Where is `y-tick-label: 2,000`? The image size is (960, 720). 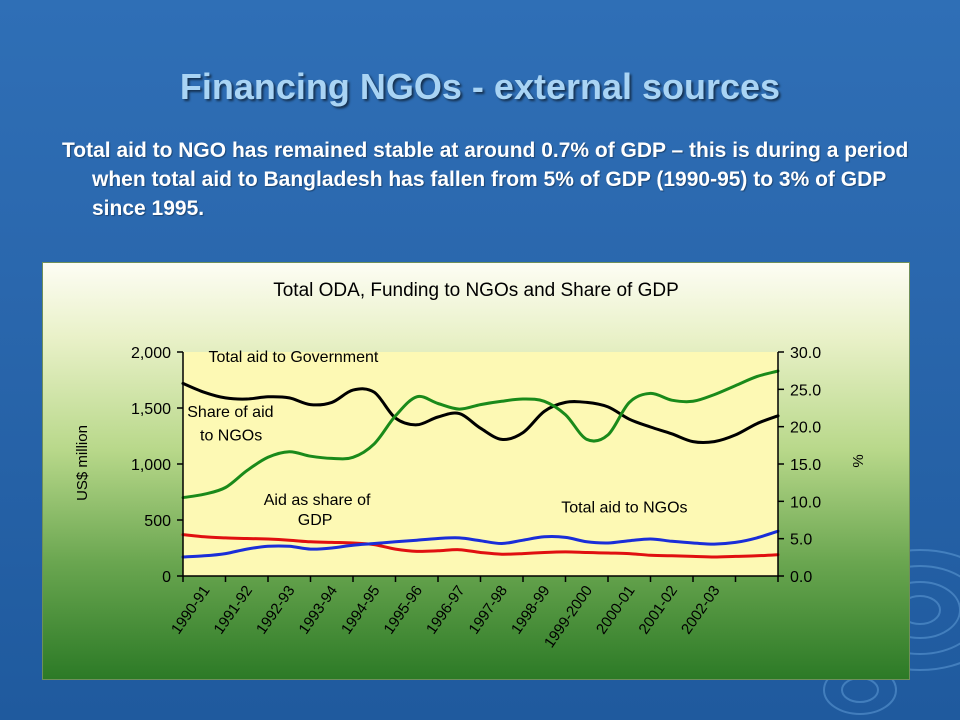 y-tick-label: 2,000 is located at coordinates (151, 353).